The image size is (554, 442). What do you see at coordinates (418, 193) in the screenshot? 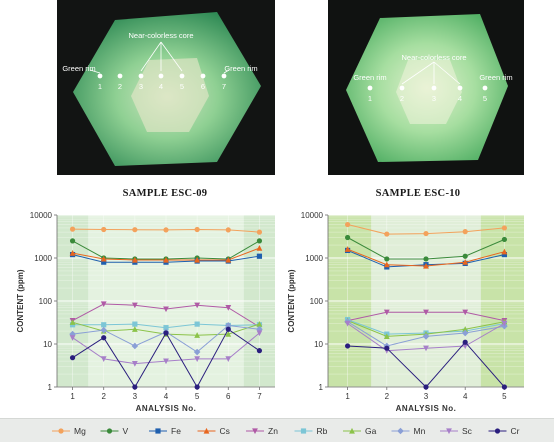
I see `chart-title-esc-10: SAMPLE ESC-10` at bounding box center [418, 193].